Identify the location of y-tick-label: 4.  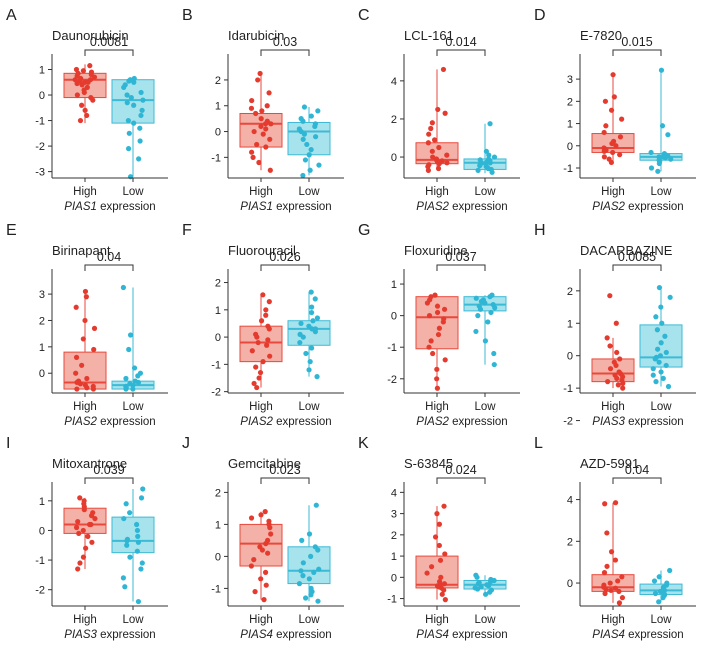
(394, 493).